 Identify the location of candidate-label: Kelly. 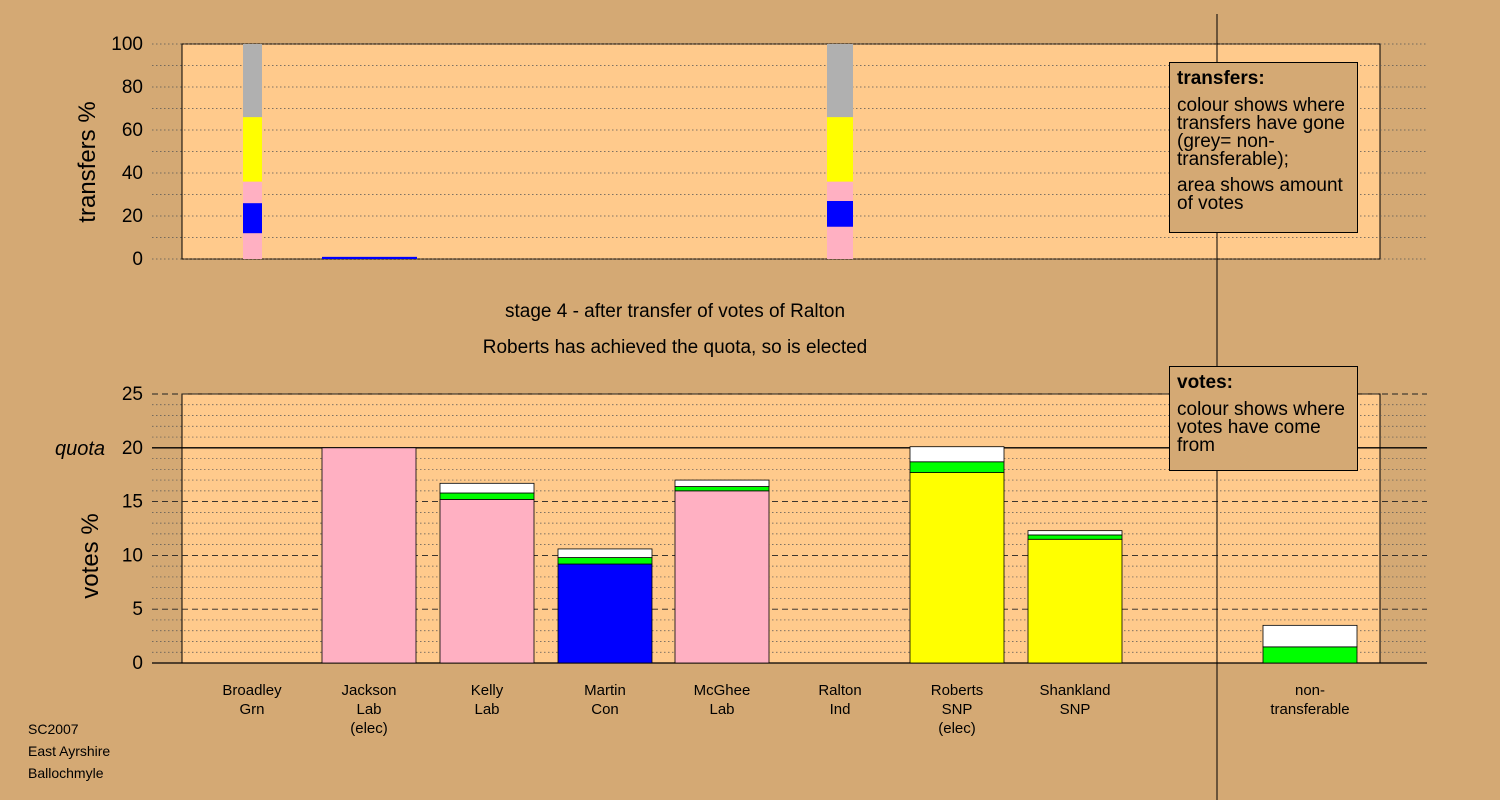
(487, 690).